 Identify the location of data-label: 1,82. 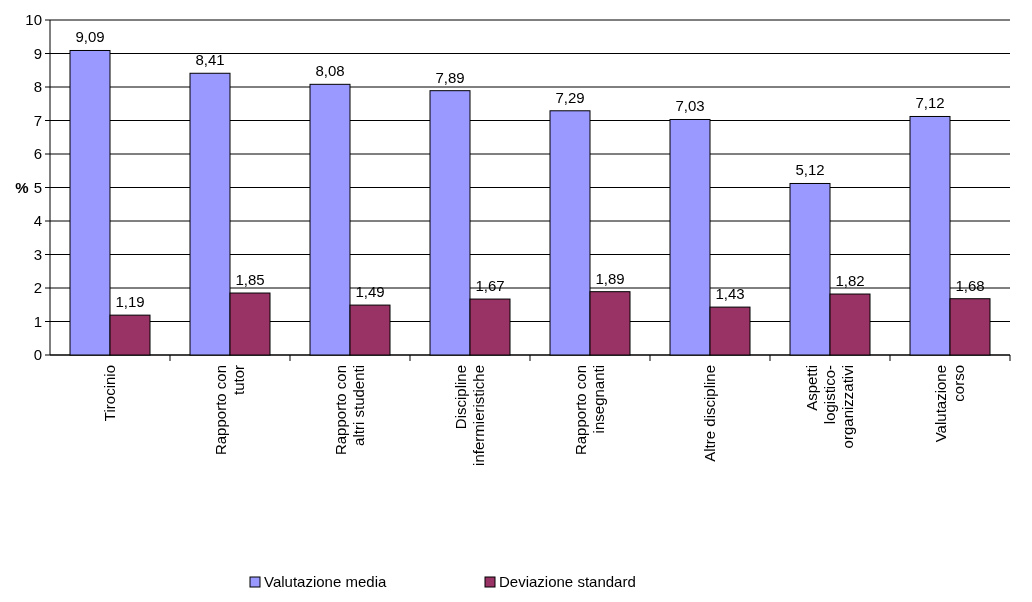
(850, 281).